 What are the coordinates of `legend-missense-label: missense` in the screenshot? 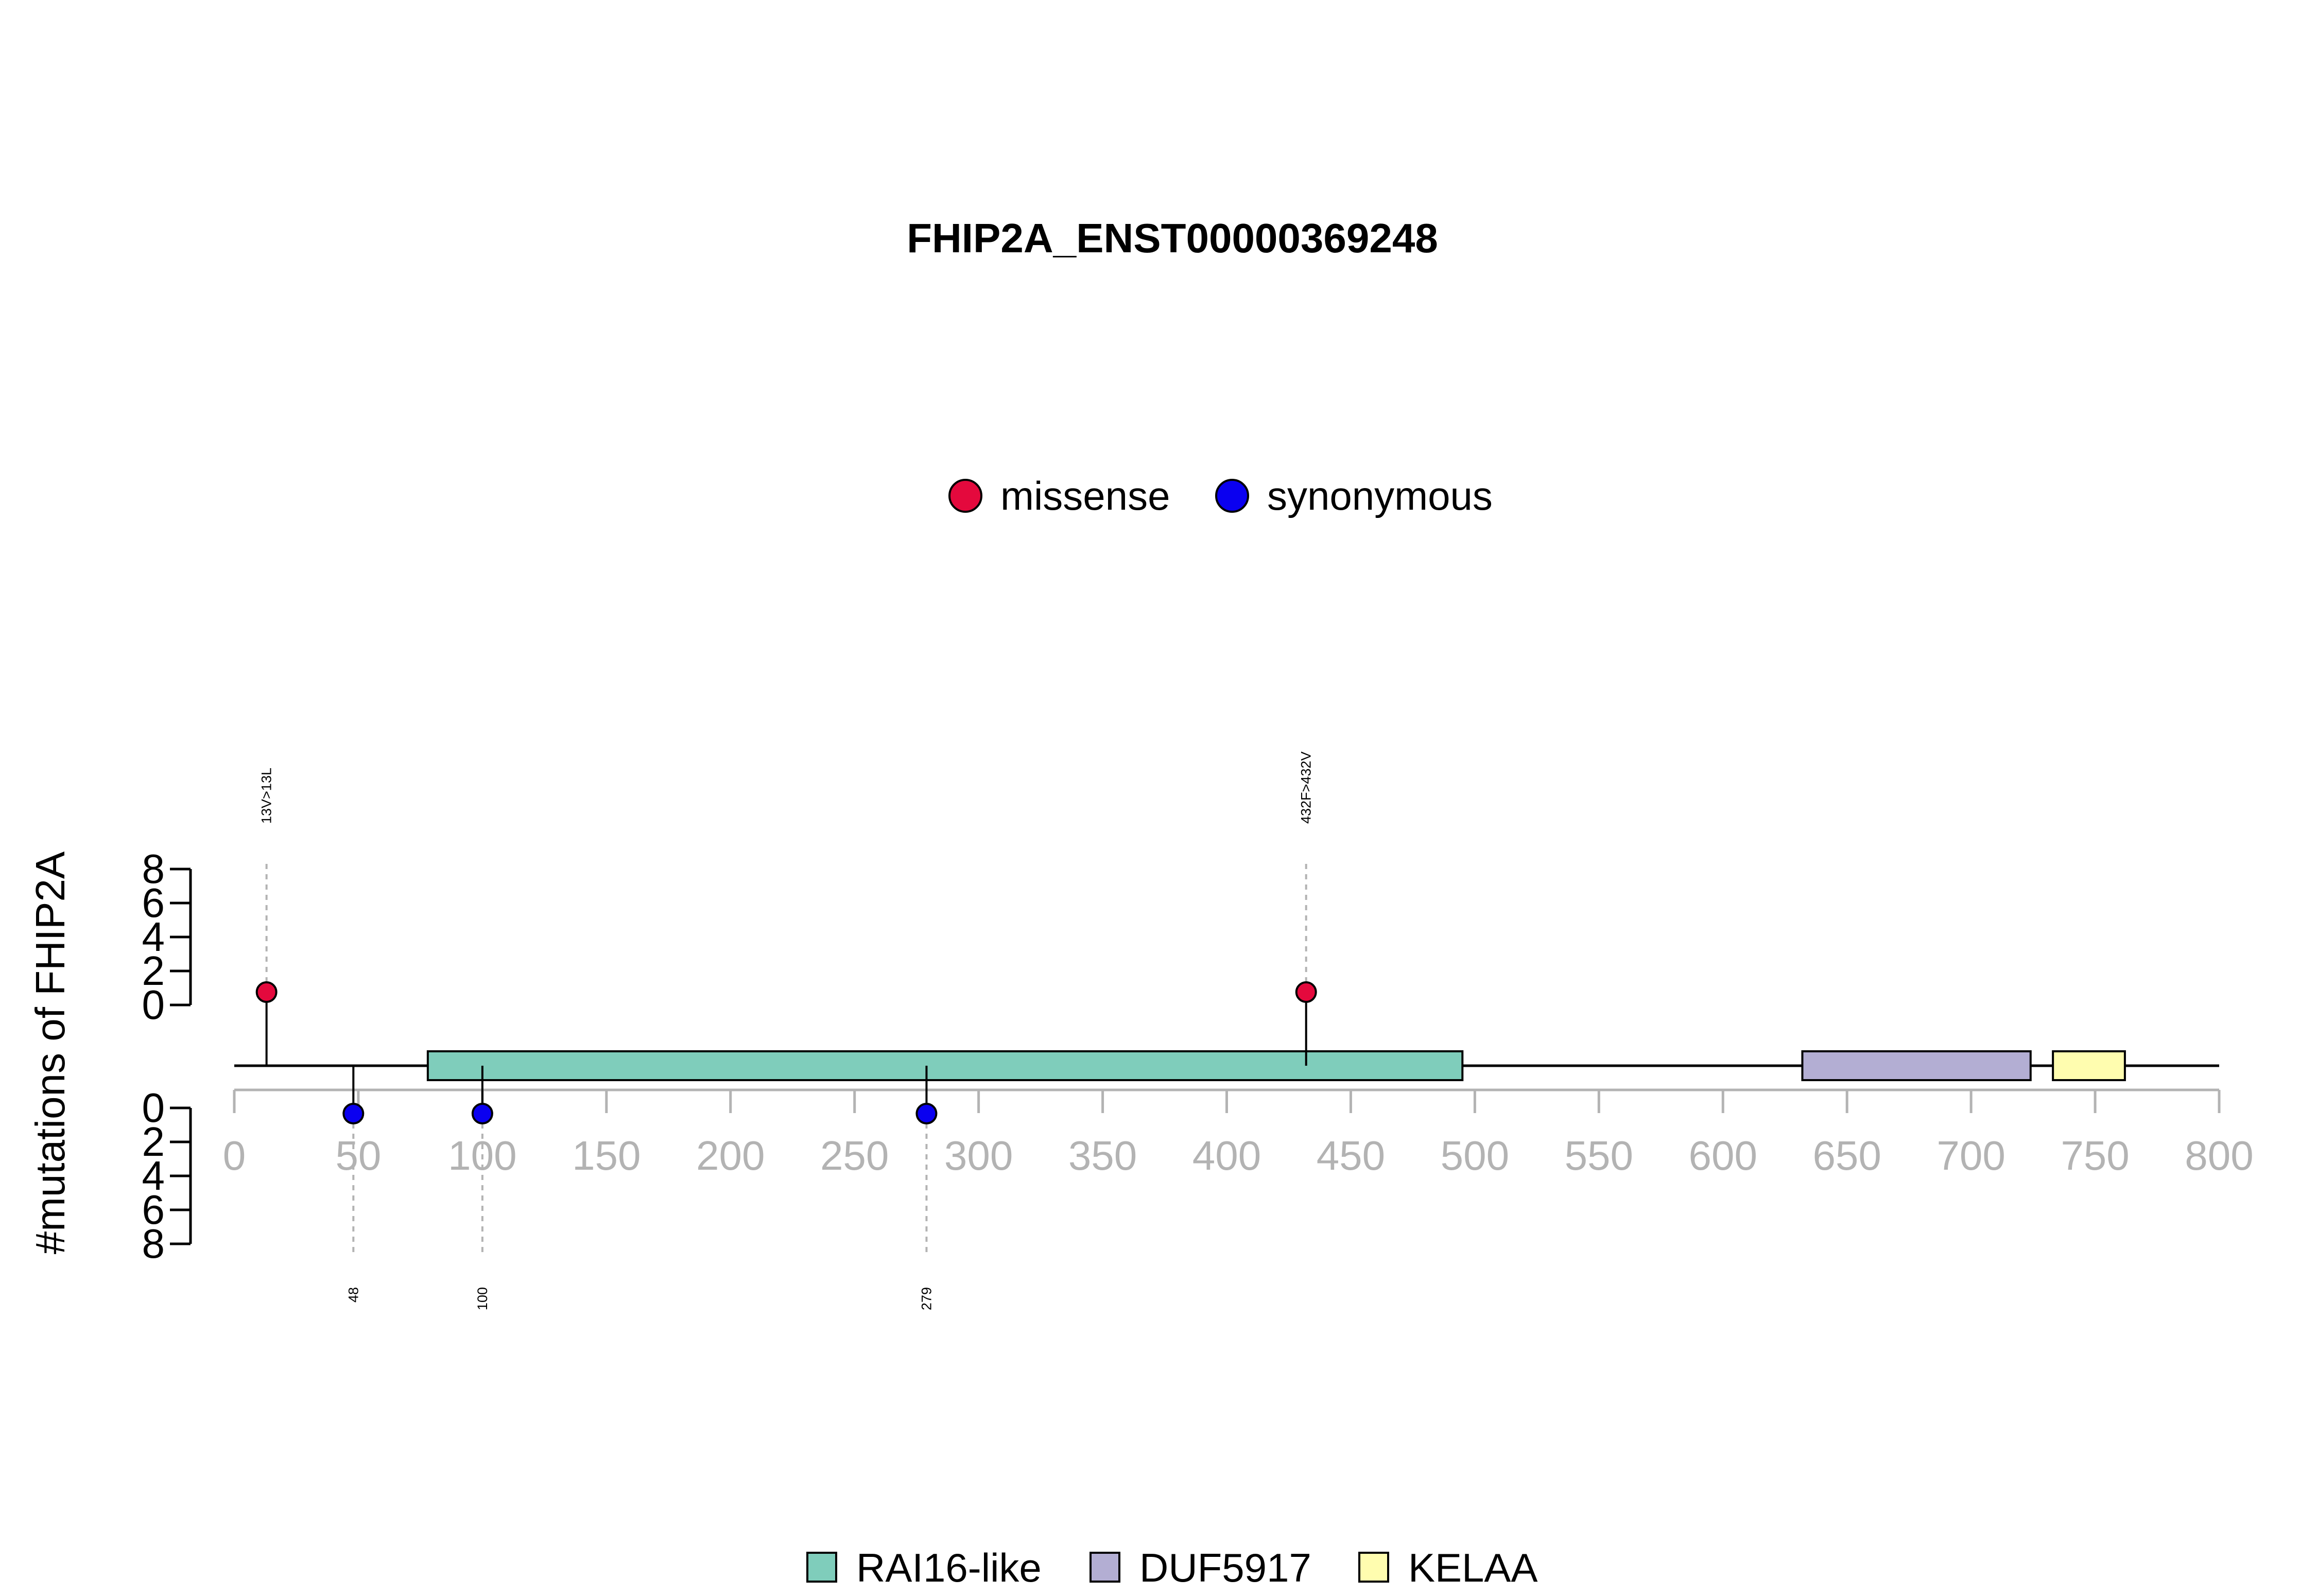 It's located at (1085, 496).